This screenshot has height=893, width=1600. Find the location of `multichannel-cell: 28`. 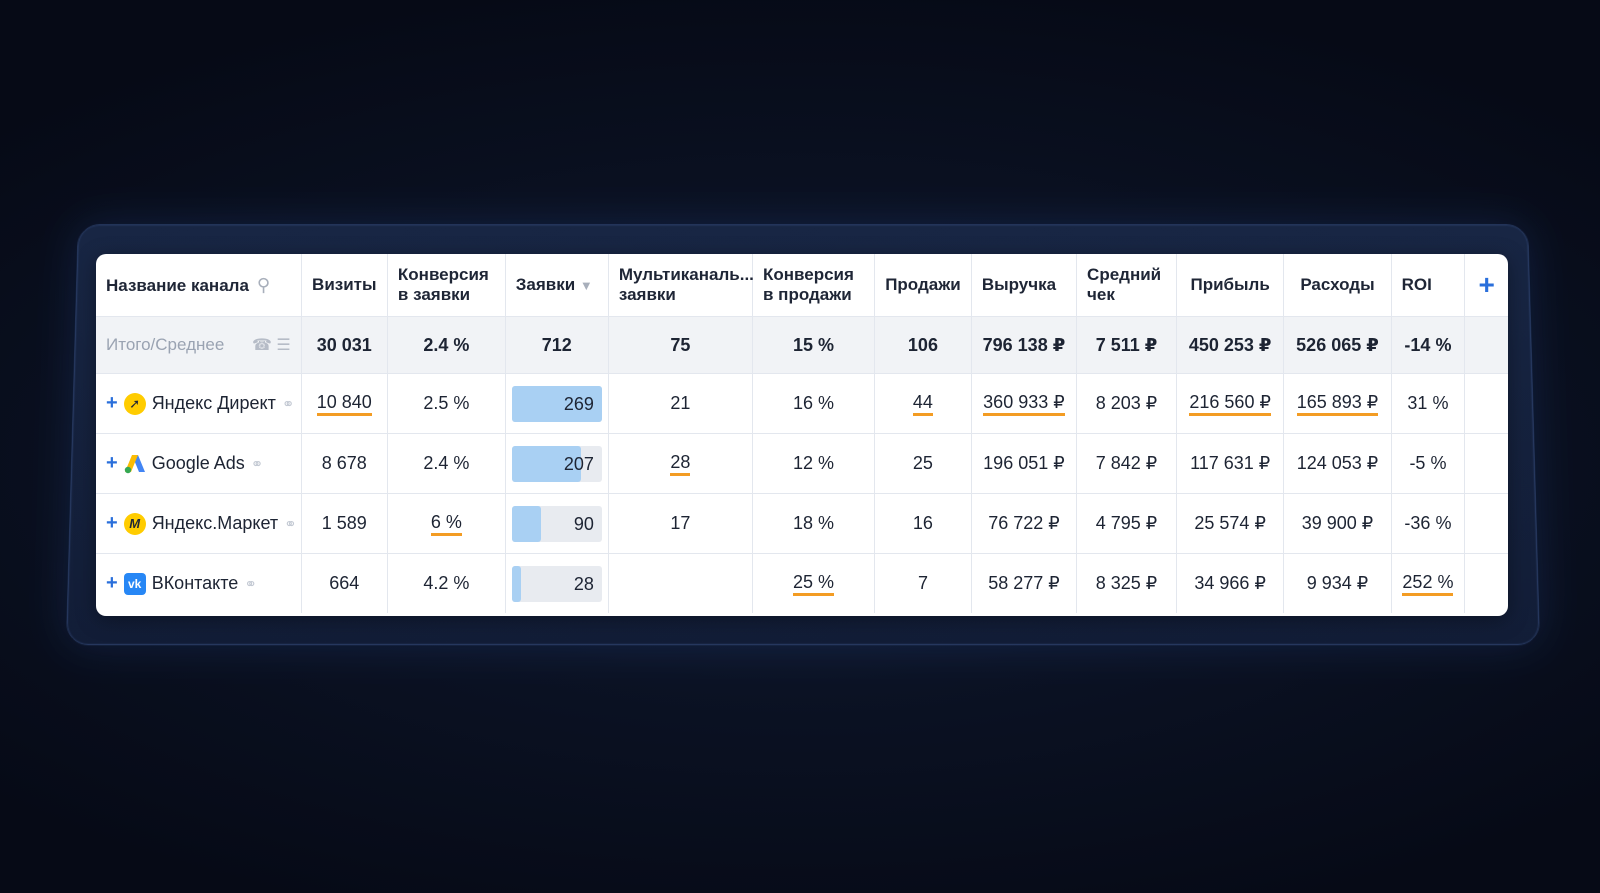

multichannel-cell: 28 is located at coordinates (680, 464).